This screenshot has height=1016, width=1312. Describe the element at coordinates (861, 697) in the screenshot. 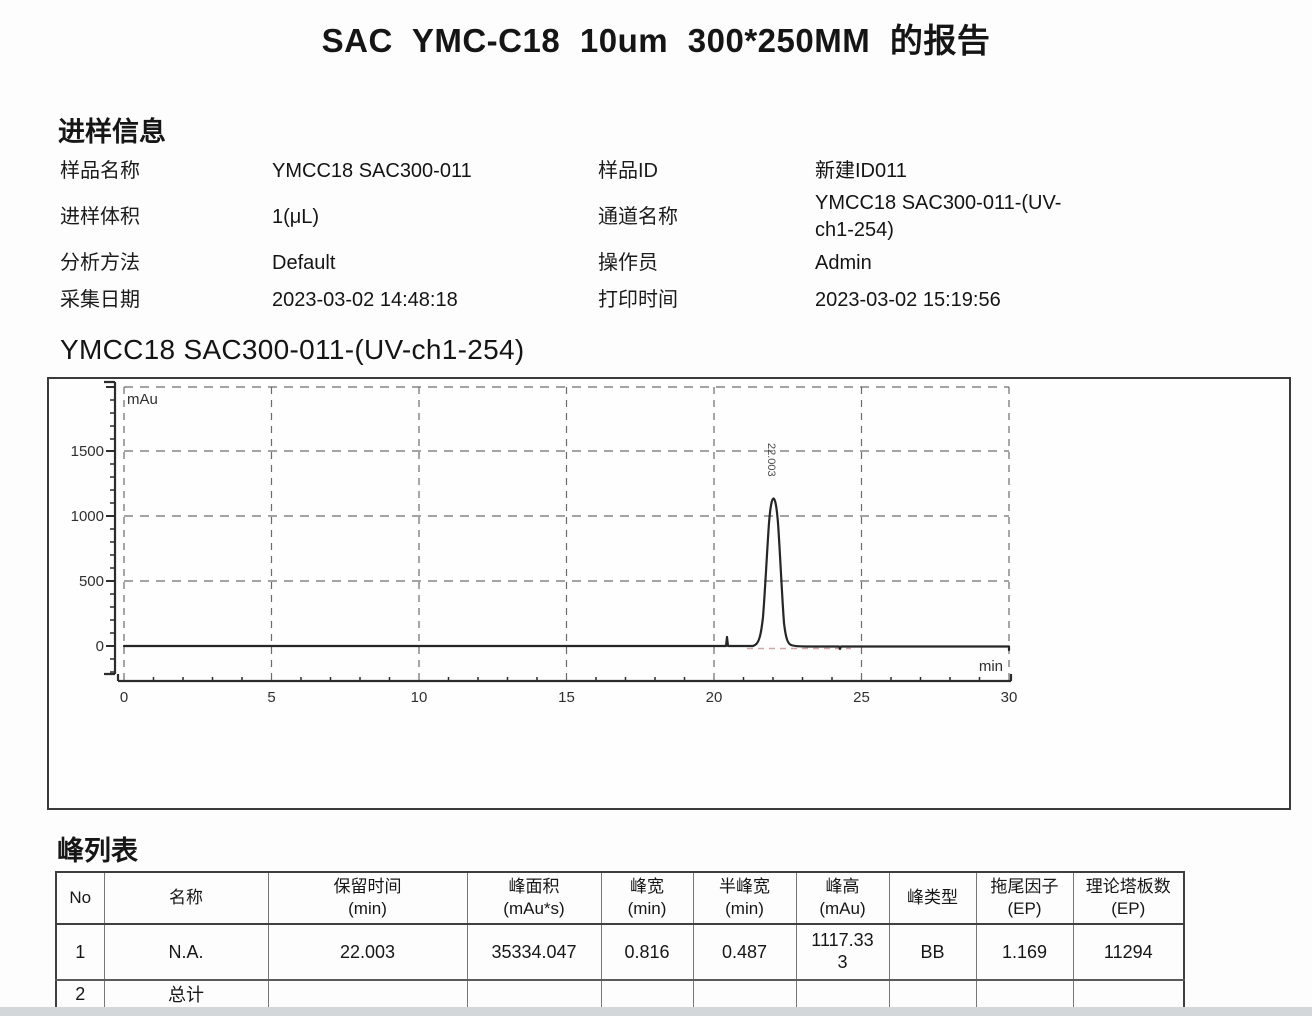

I see `x-tick-25: 25` at that location.